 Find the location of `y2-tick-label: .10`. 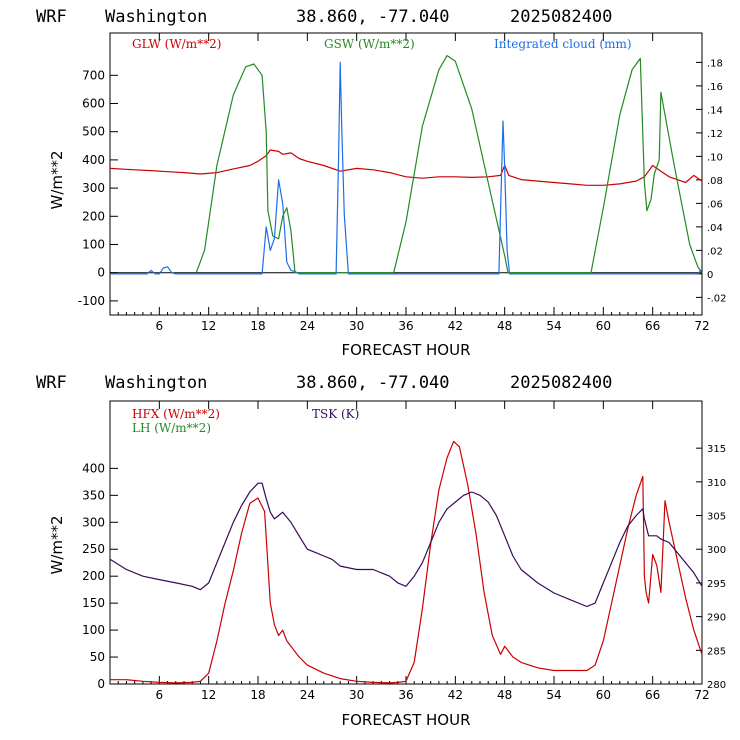

y2-tick-label: .10 is located at coordinates (715, 157).